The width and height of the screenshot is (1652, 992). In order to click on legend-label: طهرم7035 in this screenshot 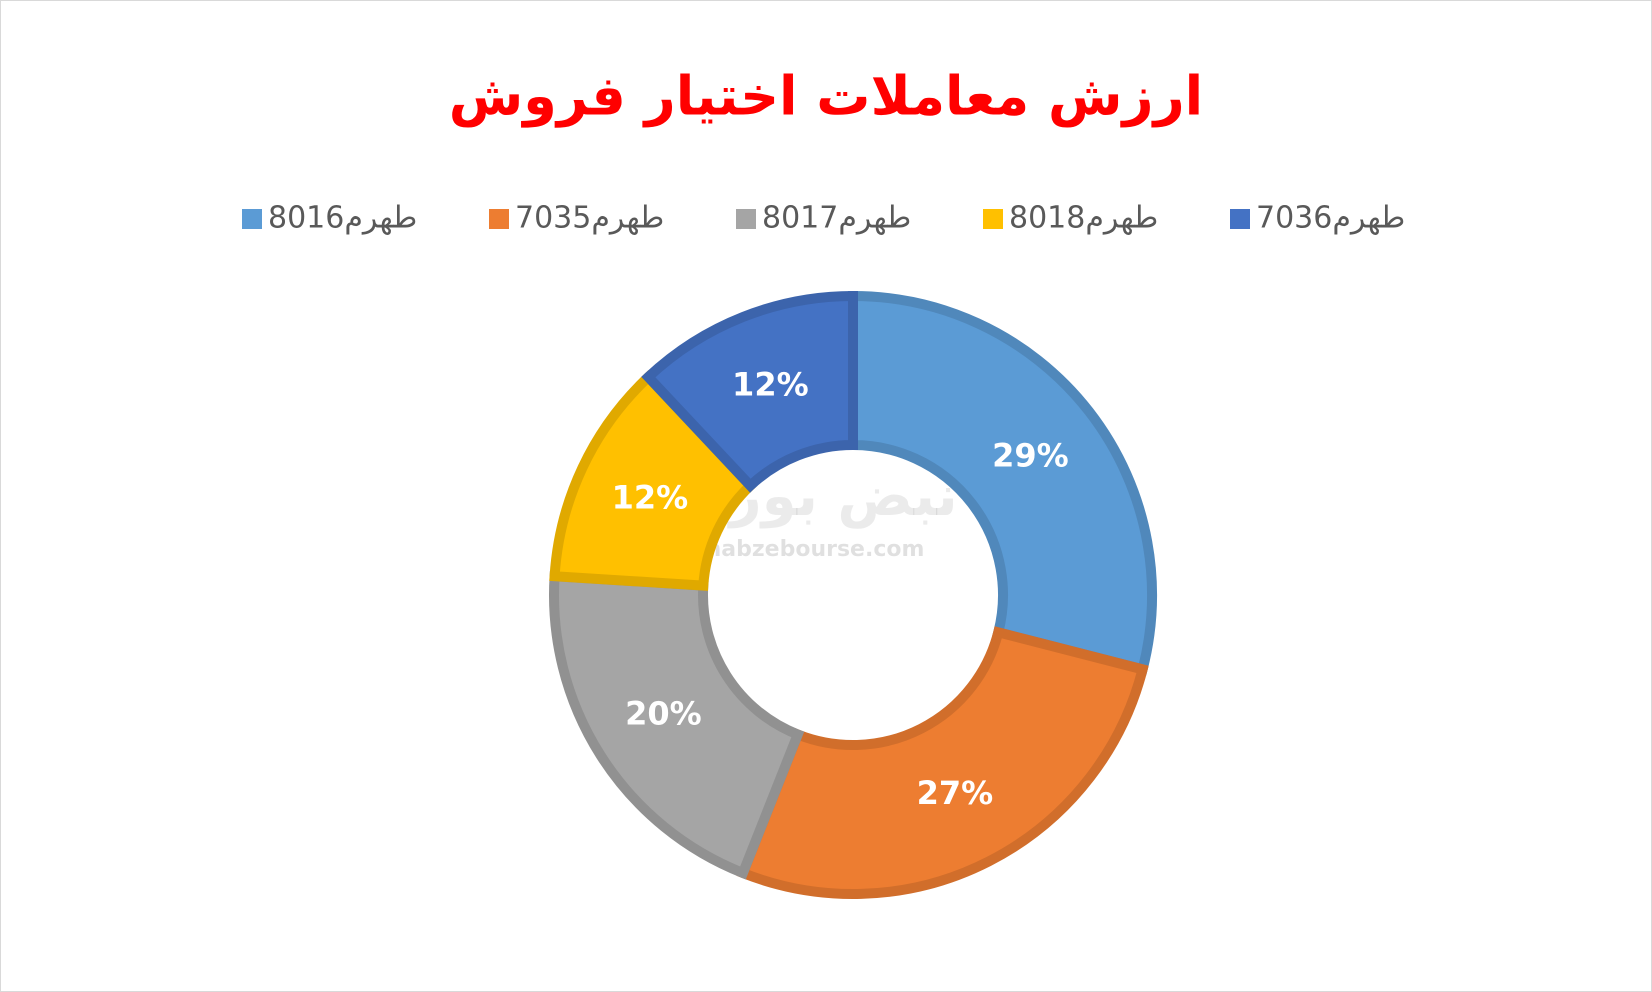, I will do `click(589, 218)`.